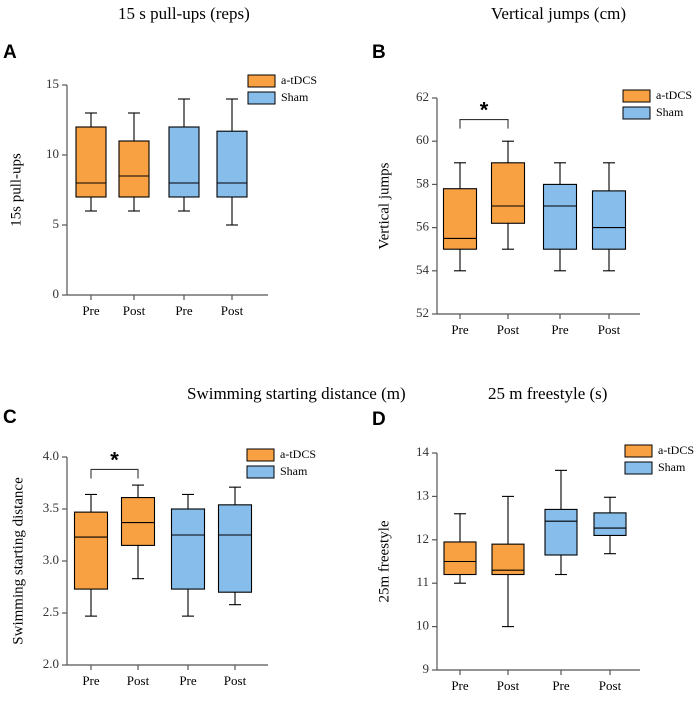 The height and width of the screenshot is (726, 699). What do you see at coordinates (384, 205) in the screenshot?
I see `y-axis-label: Vertical jumps` at bounding box center [384, 205].